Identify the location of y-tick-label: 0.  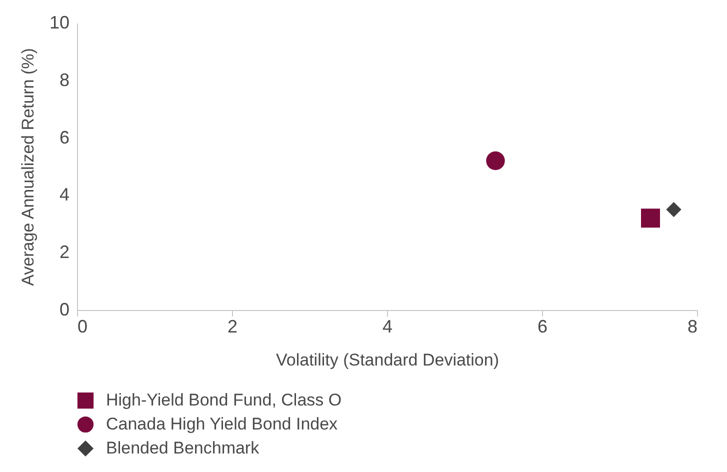
(64, 310).